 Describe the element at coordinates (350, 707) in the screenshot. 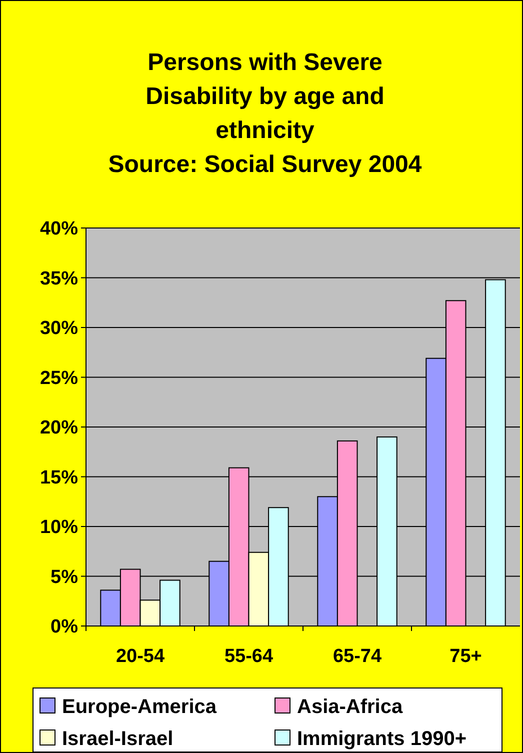

I see `legend-label: Asia-Africa` at that location.